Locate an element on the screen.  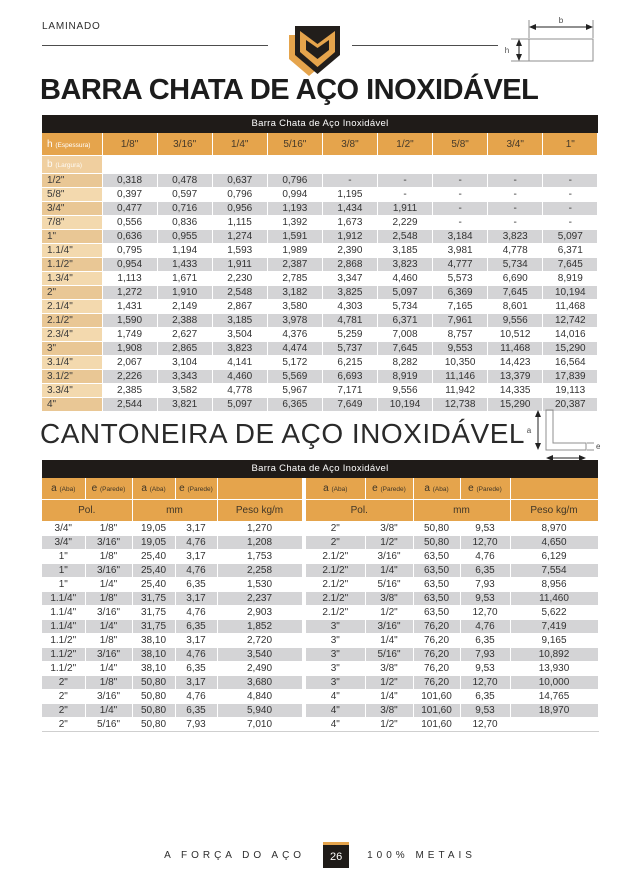
dimension-label-a-vertical: a is located at coordinates (529, 430).